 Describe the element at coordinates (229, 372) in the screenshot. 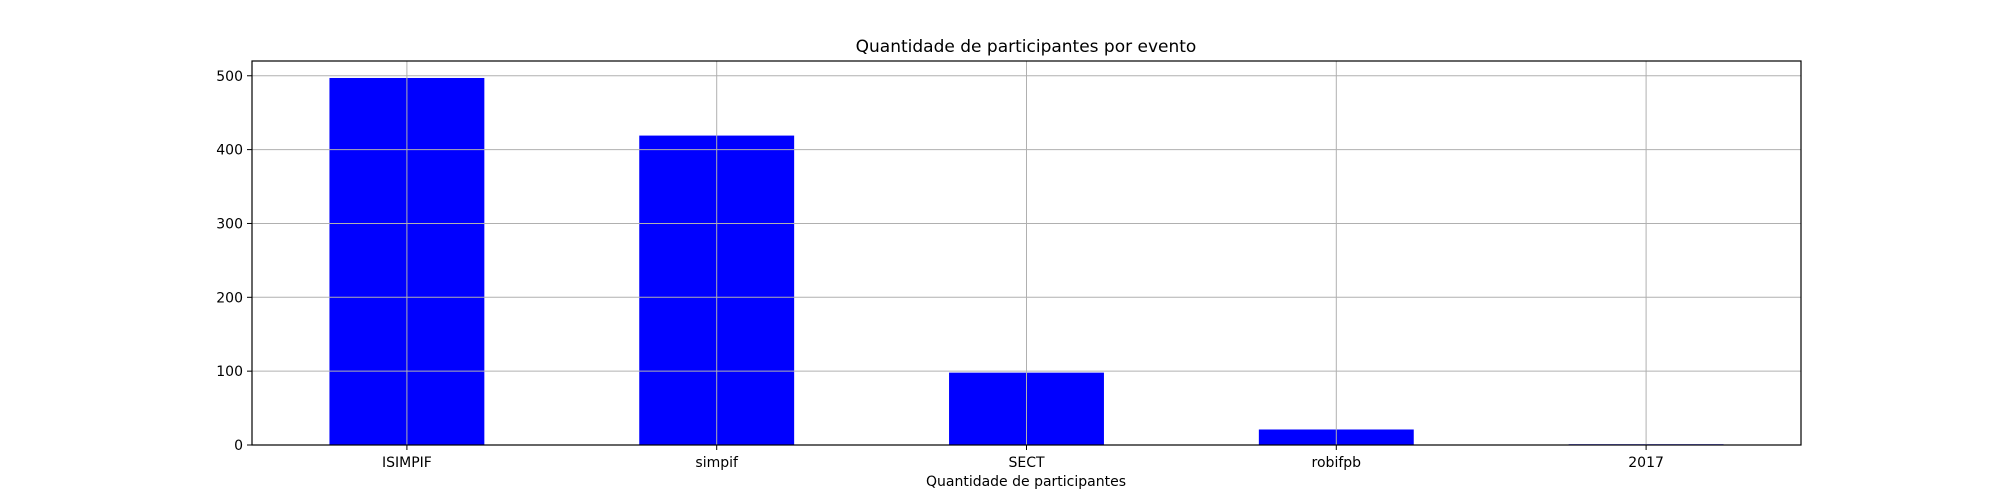

I see `y-tick-label: 100` at that location.